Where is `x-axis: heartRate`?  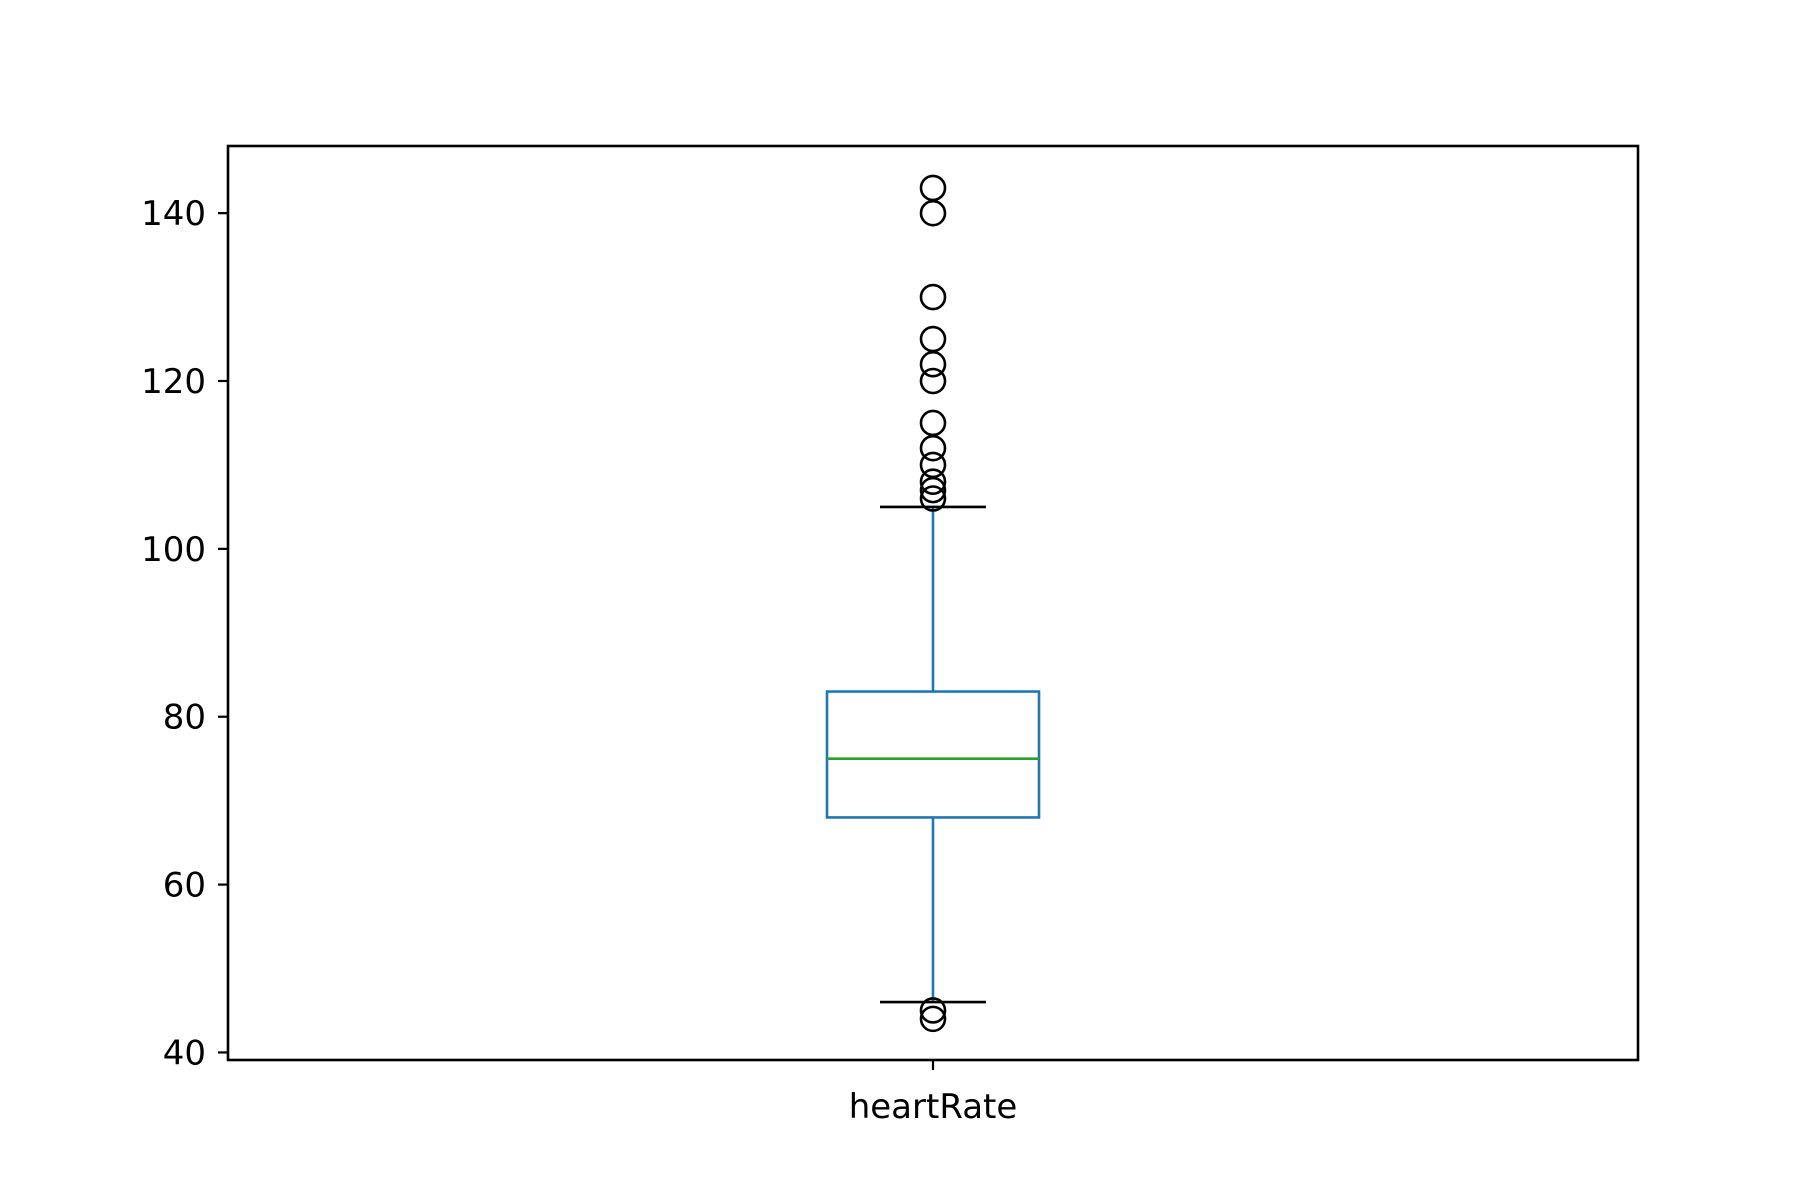 x-axis: heartRate is located at coordinates (933, 1093).